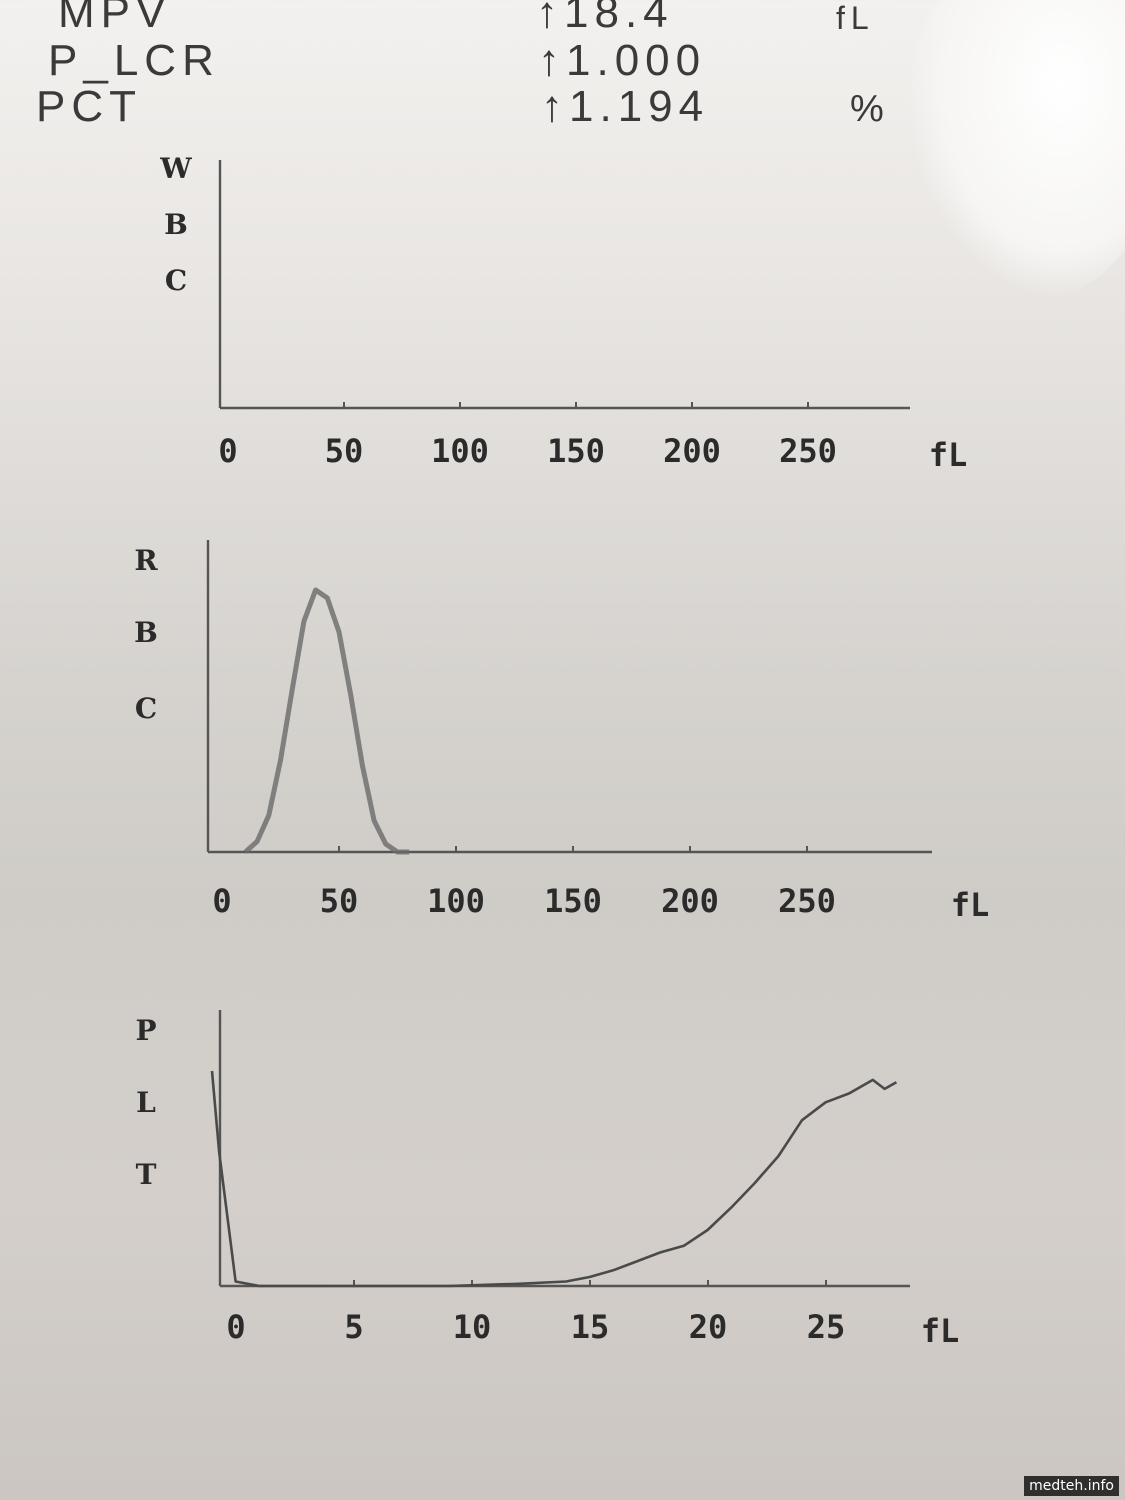  Describe the element at coordinates (590, 1327) in the screenshot. I see `x-tick-label: 15` at that location.